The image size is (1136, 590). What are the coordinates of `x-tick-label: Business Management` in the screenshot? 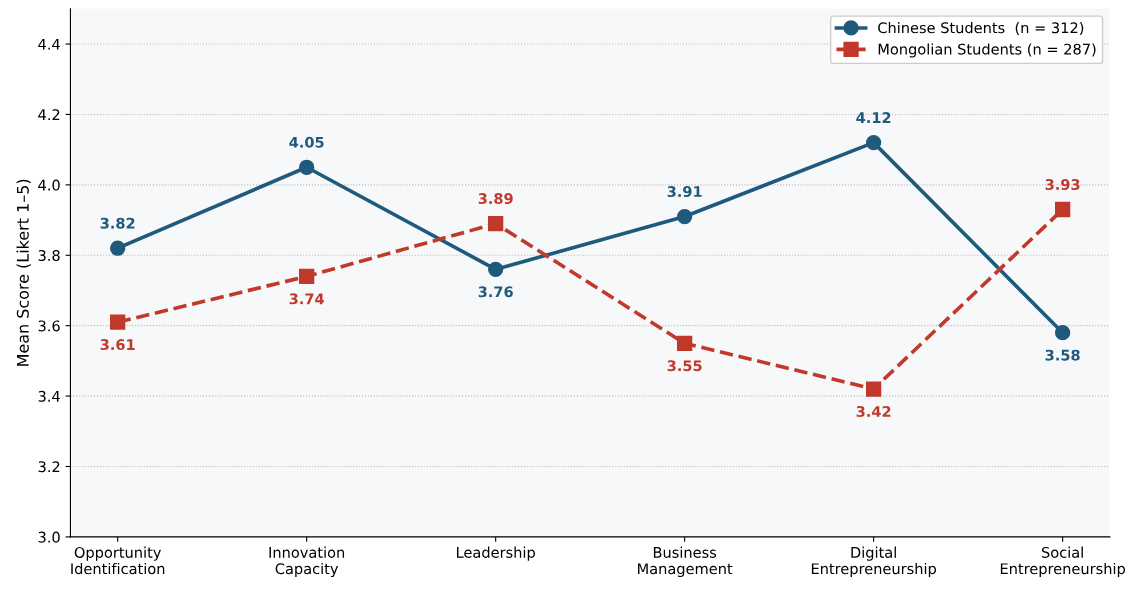 It's located at (685, 562).